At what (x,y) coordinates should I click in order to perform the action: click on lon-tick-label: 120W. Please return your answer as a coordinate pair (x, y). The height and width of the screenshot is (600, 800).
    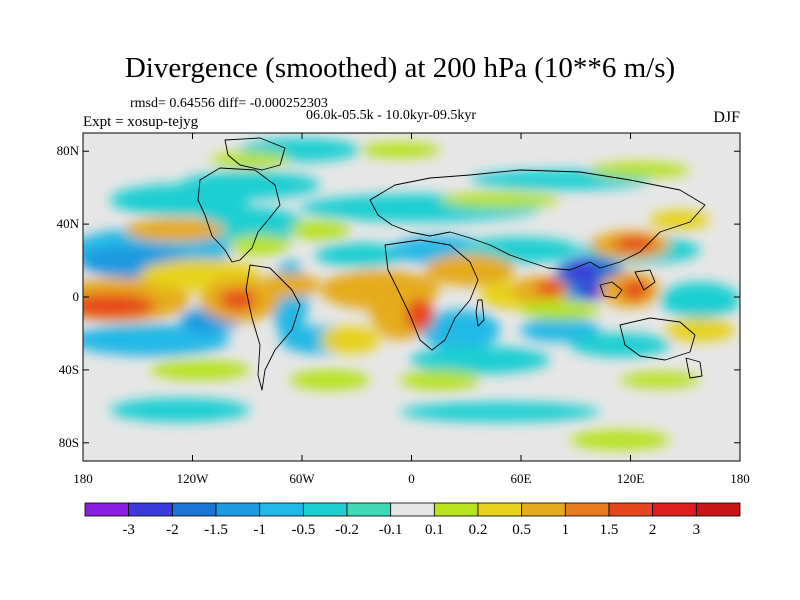
    Looking at the image, I should click on (193, 478).